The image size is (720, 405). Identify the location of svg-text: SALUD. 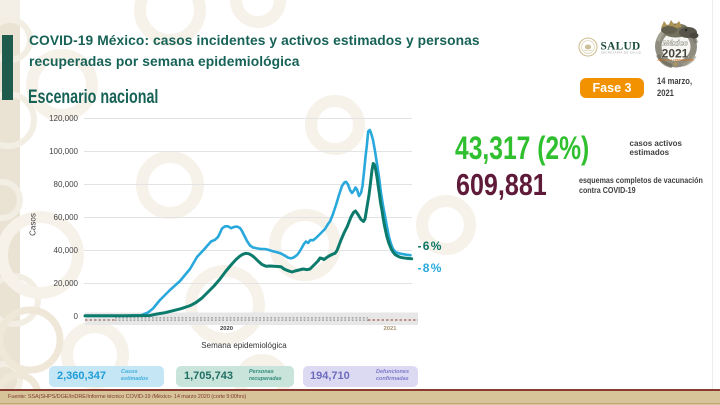
(621, 46).